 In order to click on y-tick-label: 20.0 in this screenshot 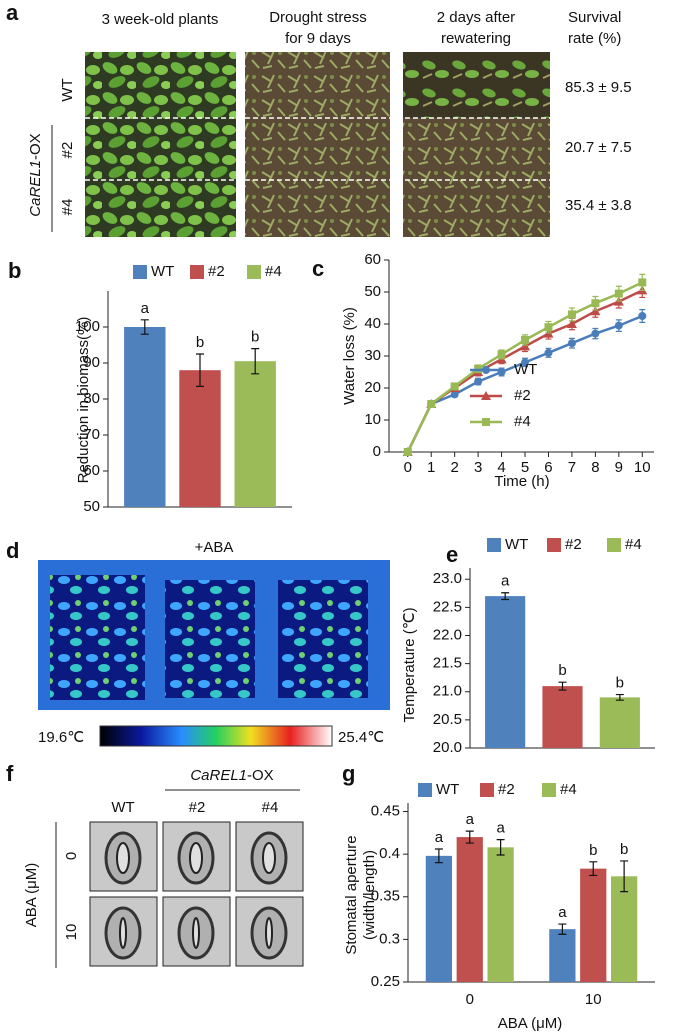, I will do `click(447, 747)`.